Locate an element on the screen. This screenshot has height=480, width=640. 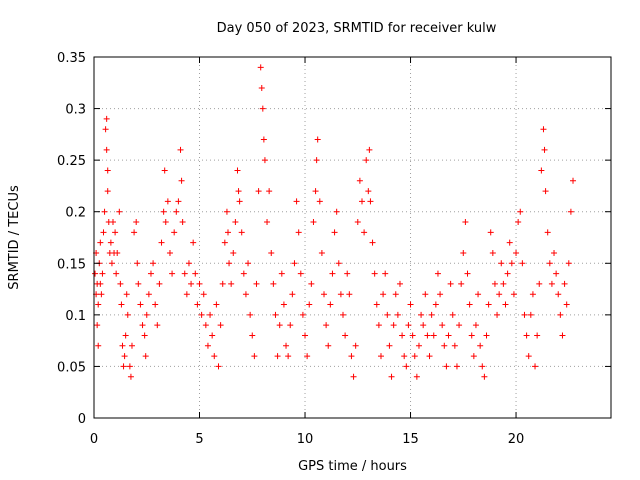
y-tick-labels: 0 0.05 0.1 0.15 0.2 0.25 0.3 0.35 is located at coordinates (71, 239).